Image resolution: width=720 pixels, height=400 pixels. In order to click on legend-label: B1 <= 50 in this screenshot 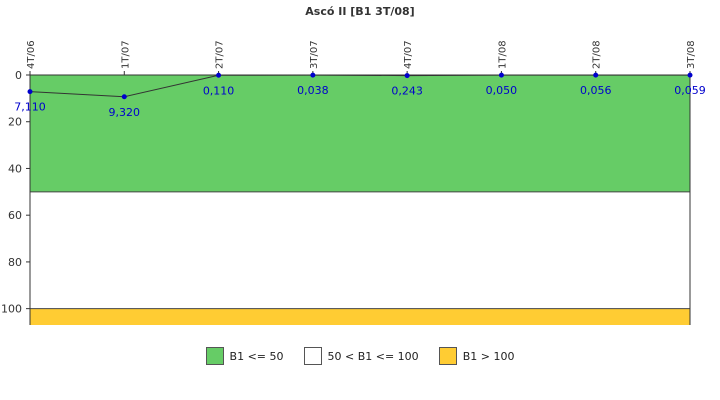, I will do `click(256, 356)`.